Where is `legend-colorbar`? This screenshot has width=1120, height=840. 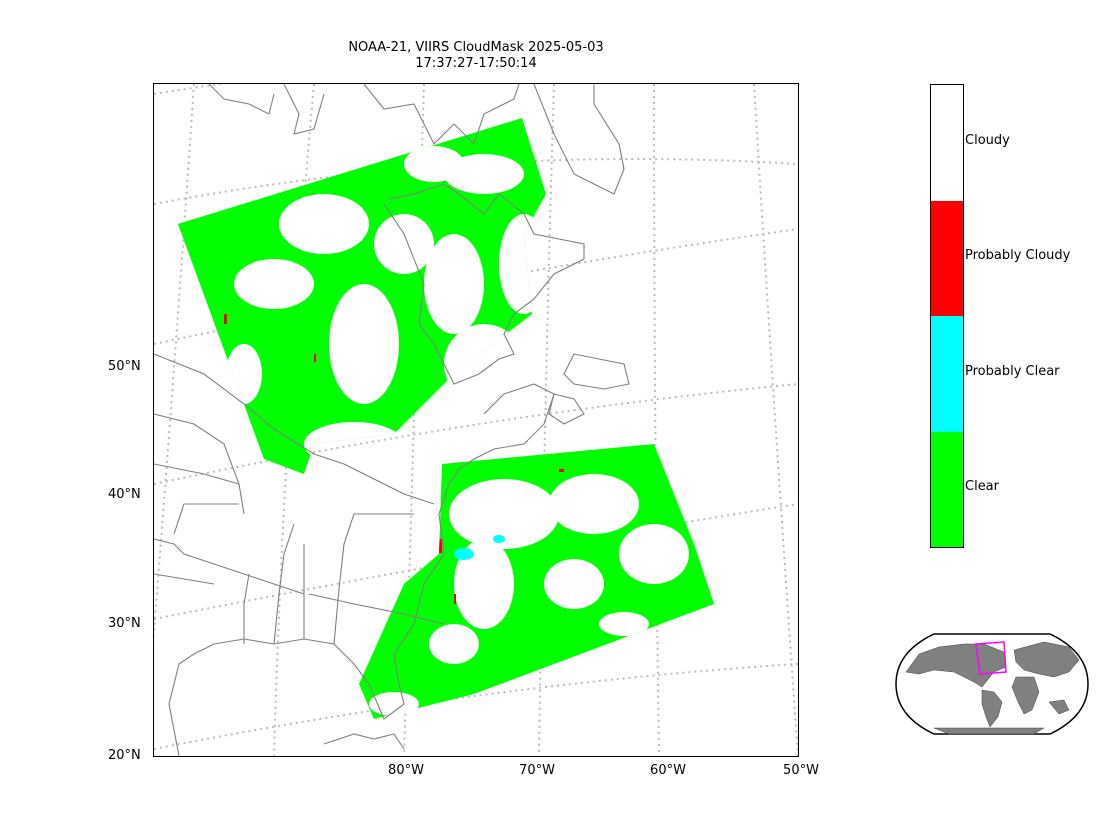
legend-colorbar is located at coordinates (947, 316).